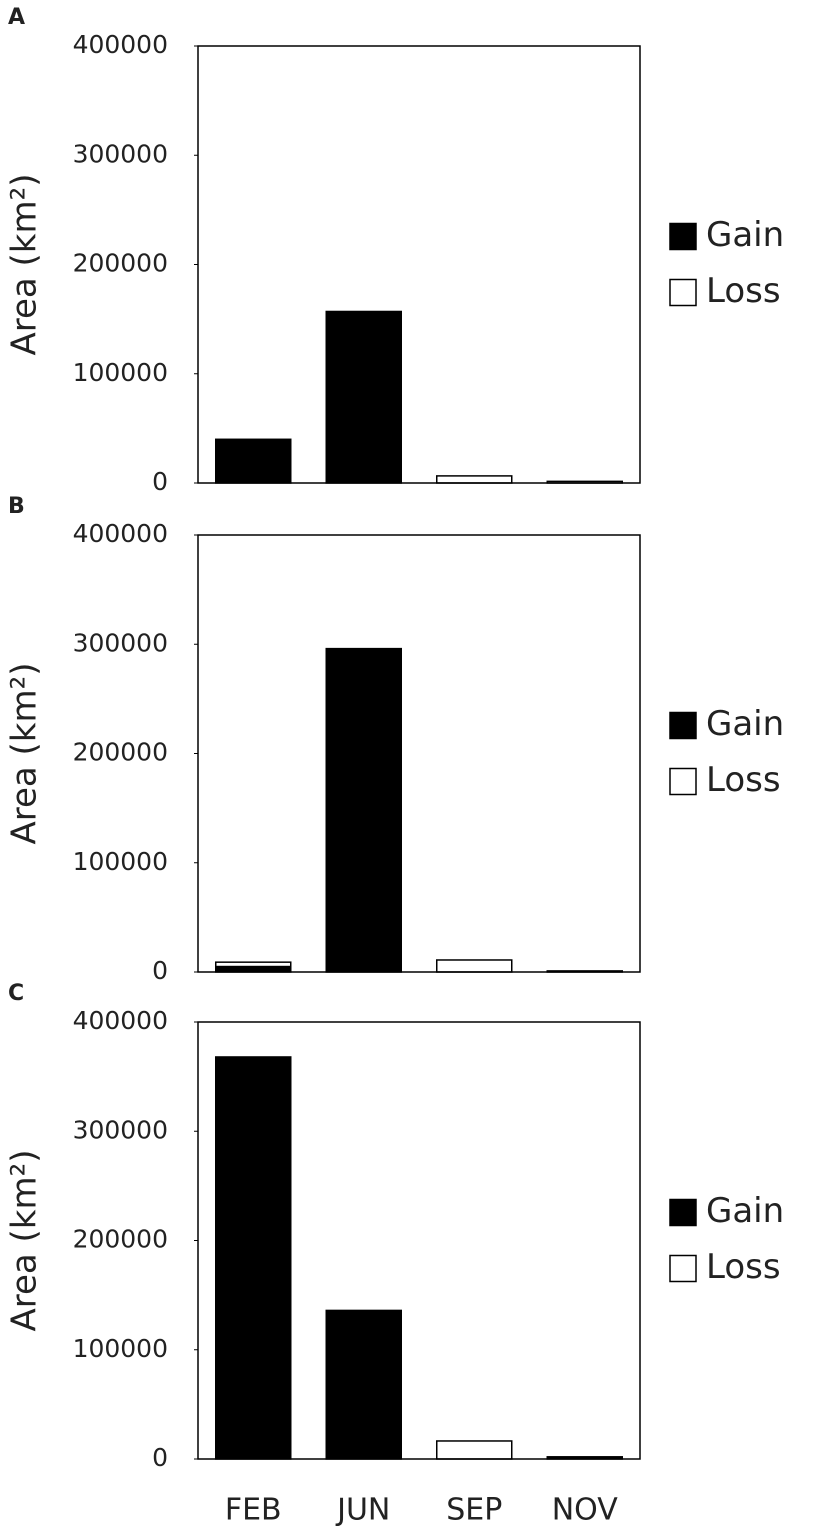  What do you see at coordinates (585, 1510) in the screenshot?
I see `x-tick-label: NOV` at bounding box center [585, 1510].